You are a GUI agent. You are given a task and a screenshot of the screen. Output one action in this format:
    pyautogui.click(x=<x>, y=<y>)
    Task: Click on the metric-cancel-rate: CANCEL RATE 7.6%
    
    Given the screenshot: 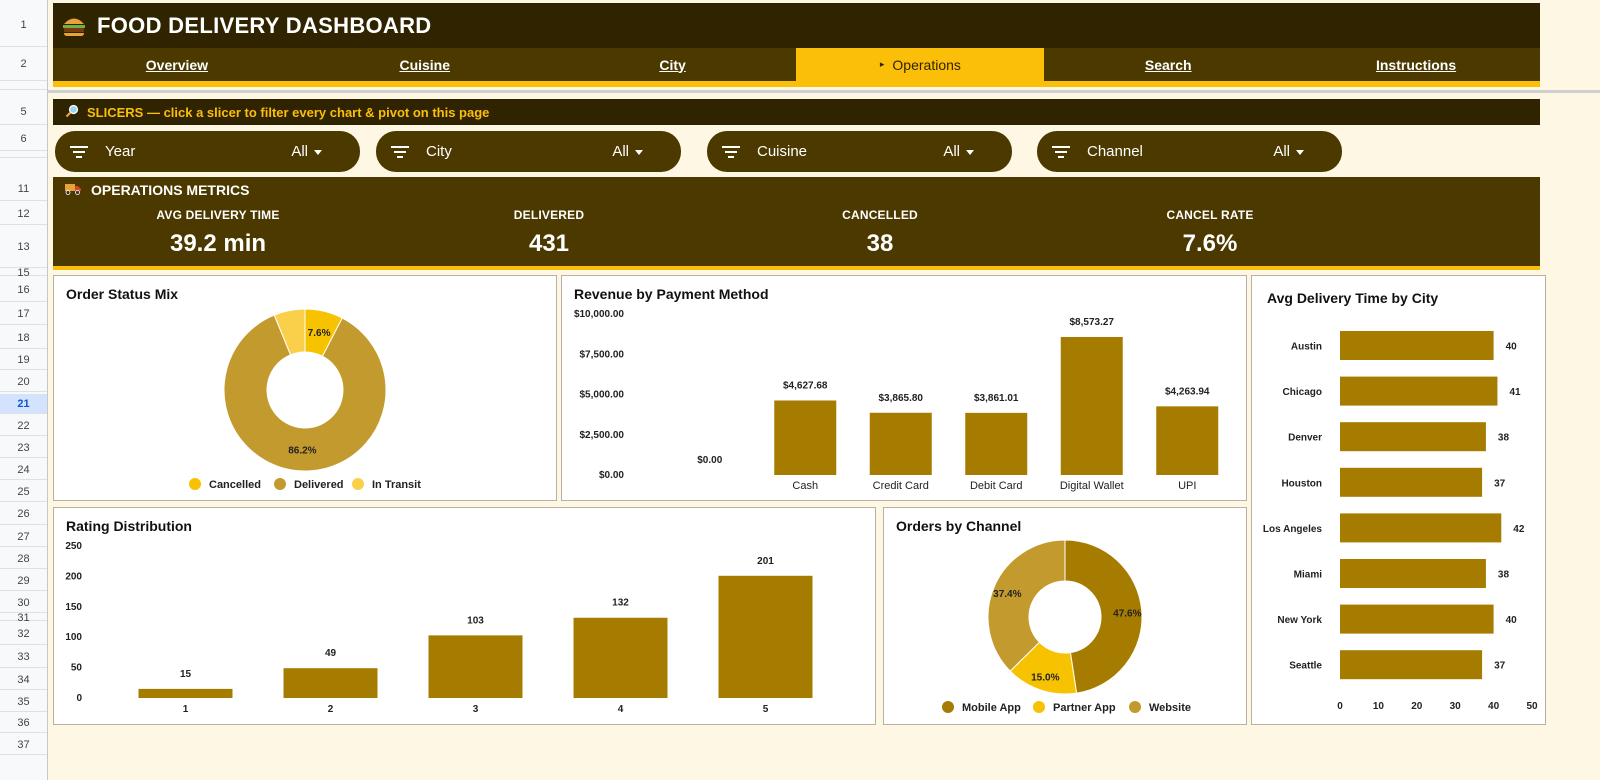 What is the action you would take?
    pyautogui.click(x=1210, y=233)
    